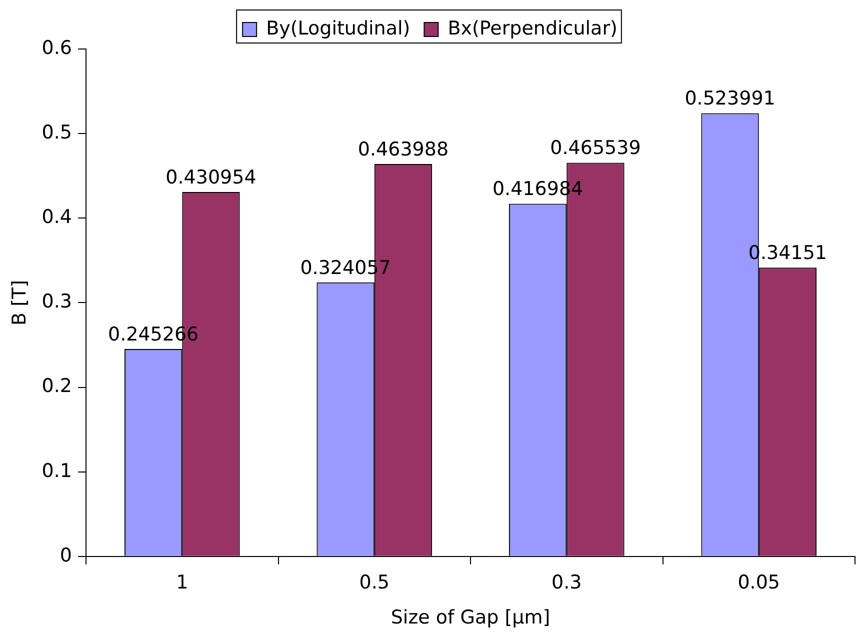 The height and width of the screenshot is (634, 865). Describe the element at coordinates (19, 303) in the screenshot. I see `y-axis-title: B [T]` at that location.